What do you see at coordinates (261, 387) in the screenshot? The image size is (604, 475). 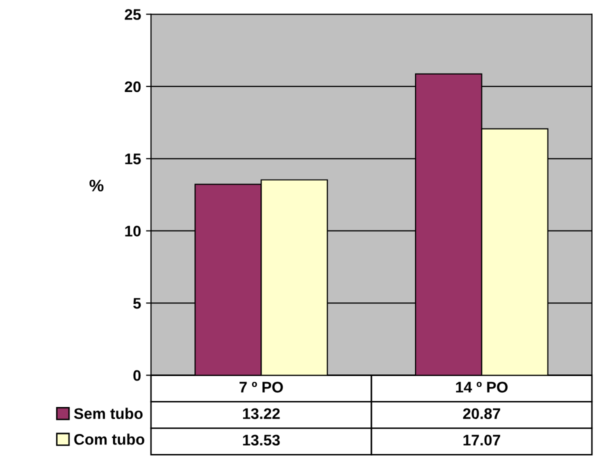 I see `x-tick-label: 7 º PO` at bounding box center [261, 387].